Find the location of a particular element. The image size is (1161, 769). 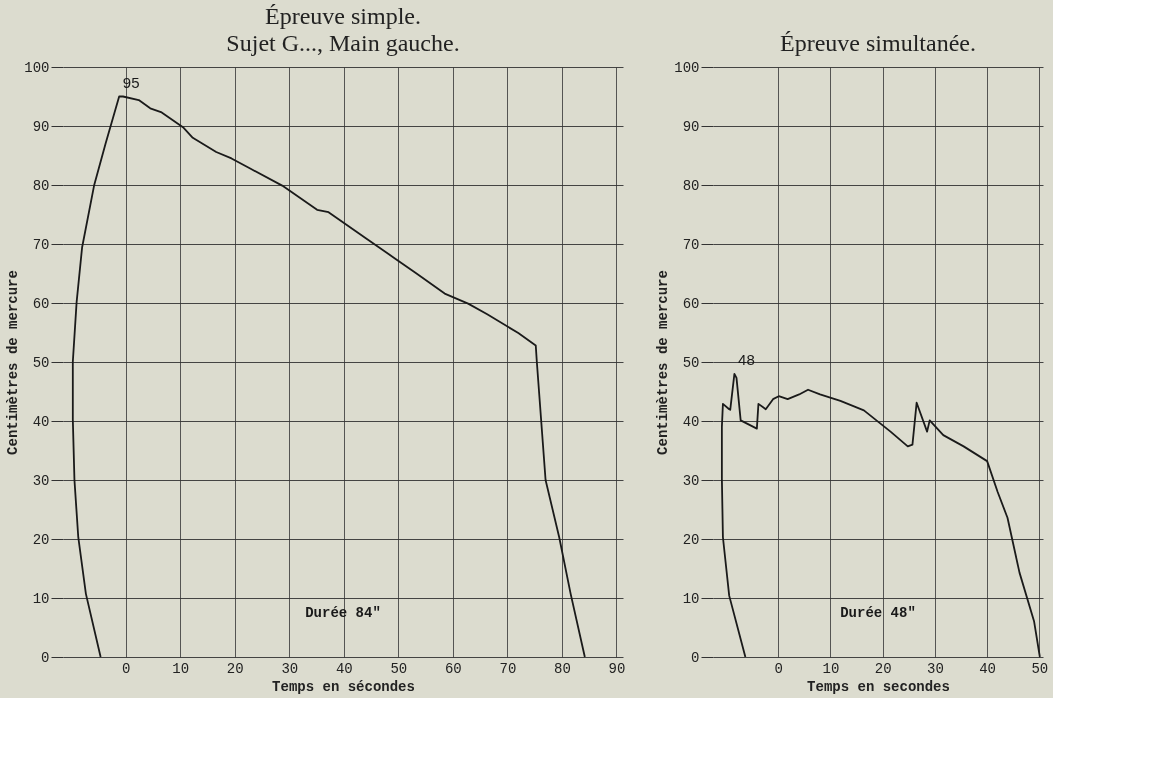

annotation: Durée 48" is located at coordinates (878, 612).